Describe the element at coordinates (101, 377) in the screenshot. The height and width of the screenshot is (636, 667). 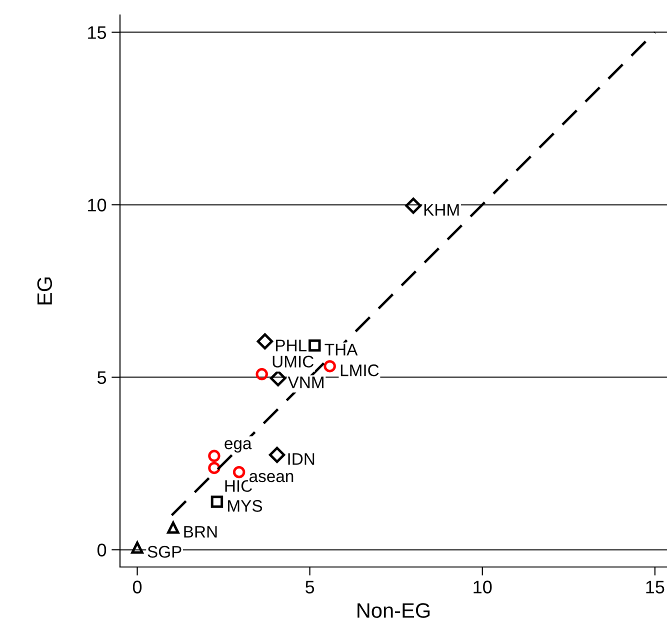
I see `y-tick-label: 5` at that location.